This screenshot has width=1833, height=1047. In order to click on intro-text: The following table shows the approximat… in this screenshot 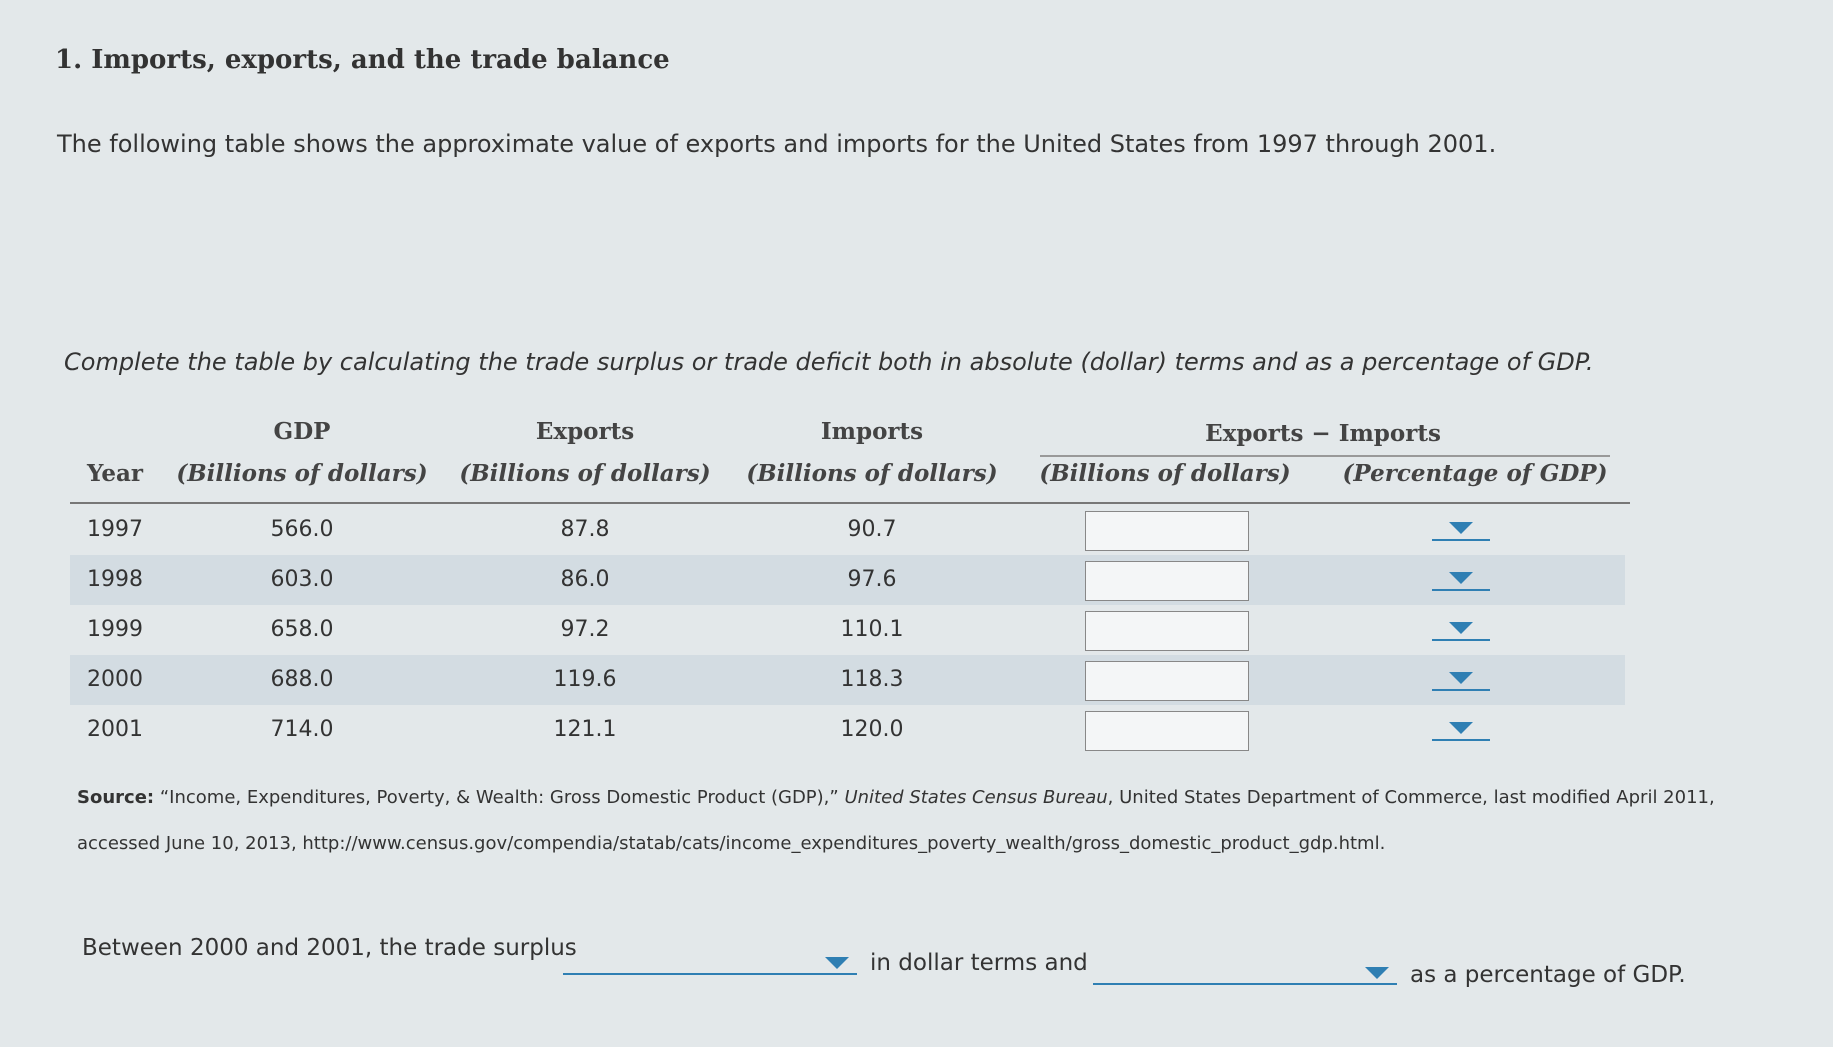, I will do `click(777, 144)`.